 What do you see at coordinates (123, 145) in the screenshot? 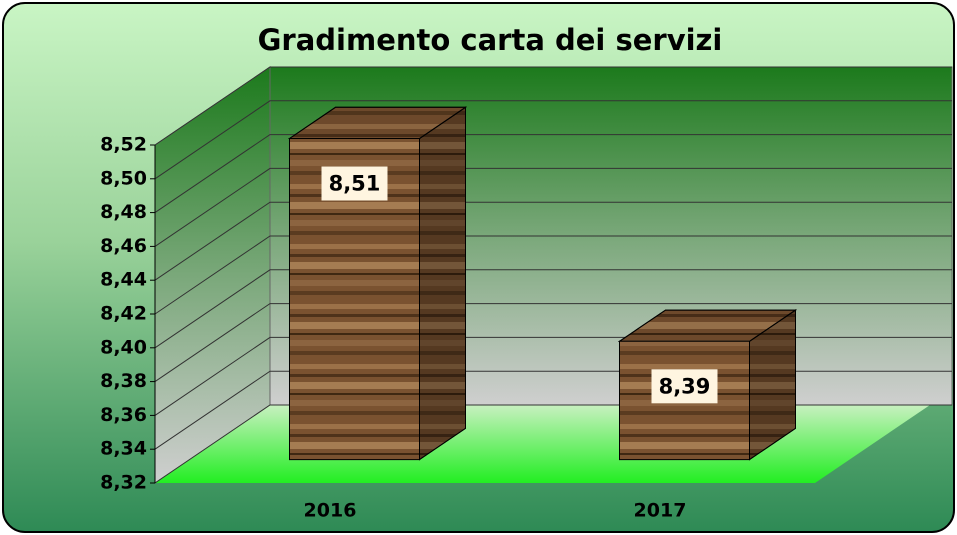
I see `y-tick-label: 8,52` at bounding box center [123, 145].